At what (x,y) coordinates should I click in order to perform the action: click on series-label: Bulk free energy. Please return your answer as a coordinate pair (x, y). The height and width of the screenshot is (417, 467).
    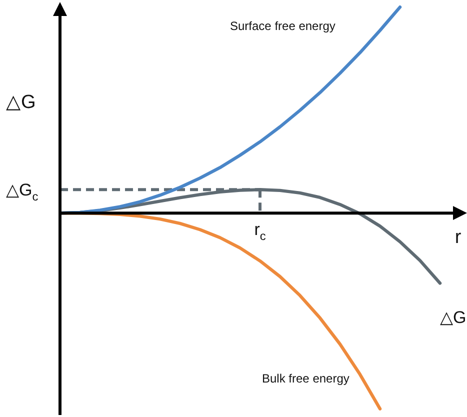
    Looking at the image, I should click on (306, 378).